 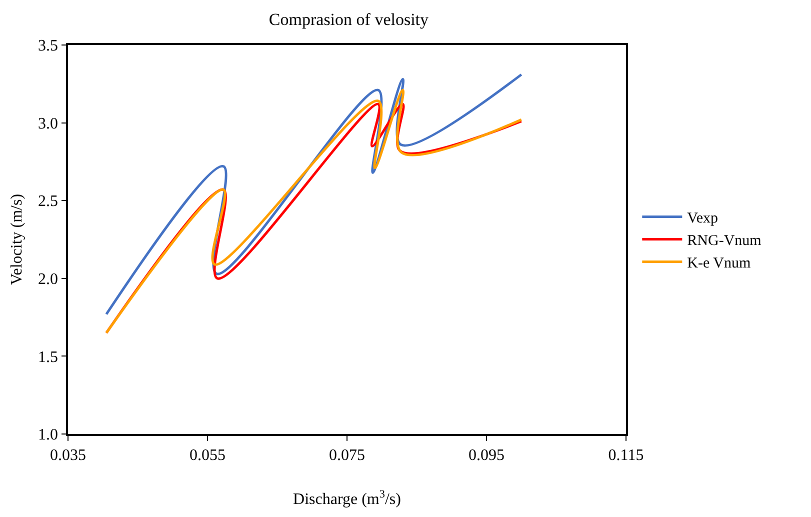 What do you see at coordinates (48, 357) in the screenshot?
I see `y-tick-label: 1.5` at bounding box center [48, 357].